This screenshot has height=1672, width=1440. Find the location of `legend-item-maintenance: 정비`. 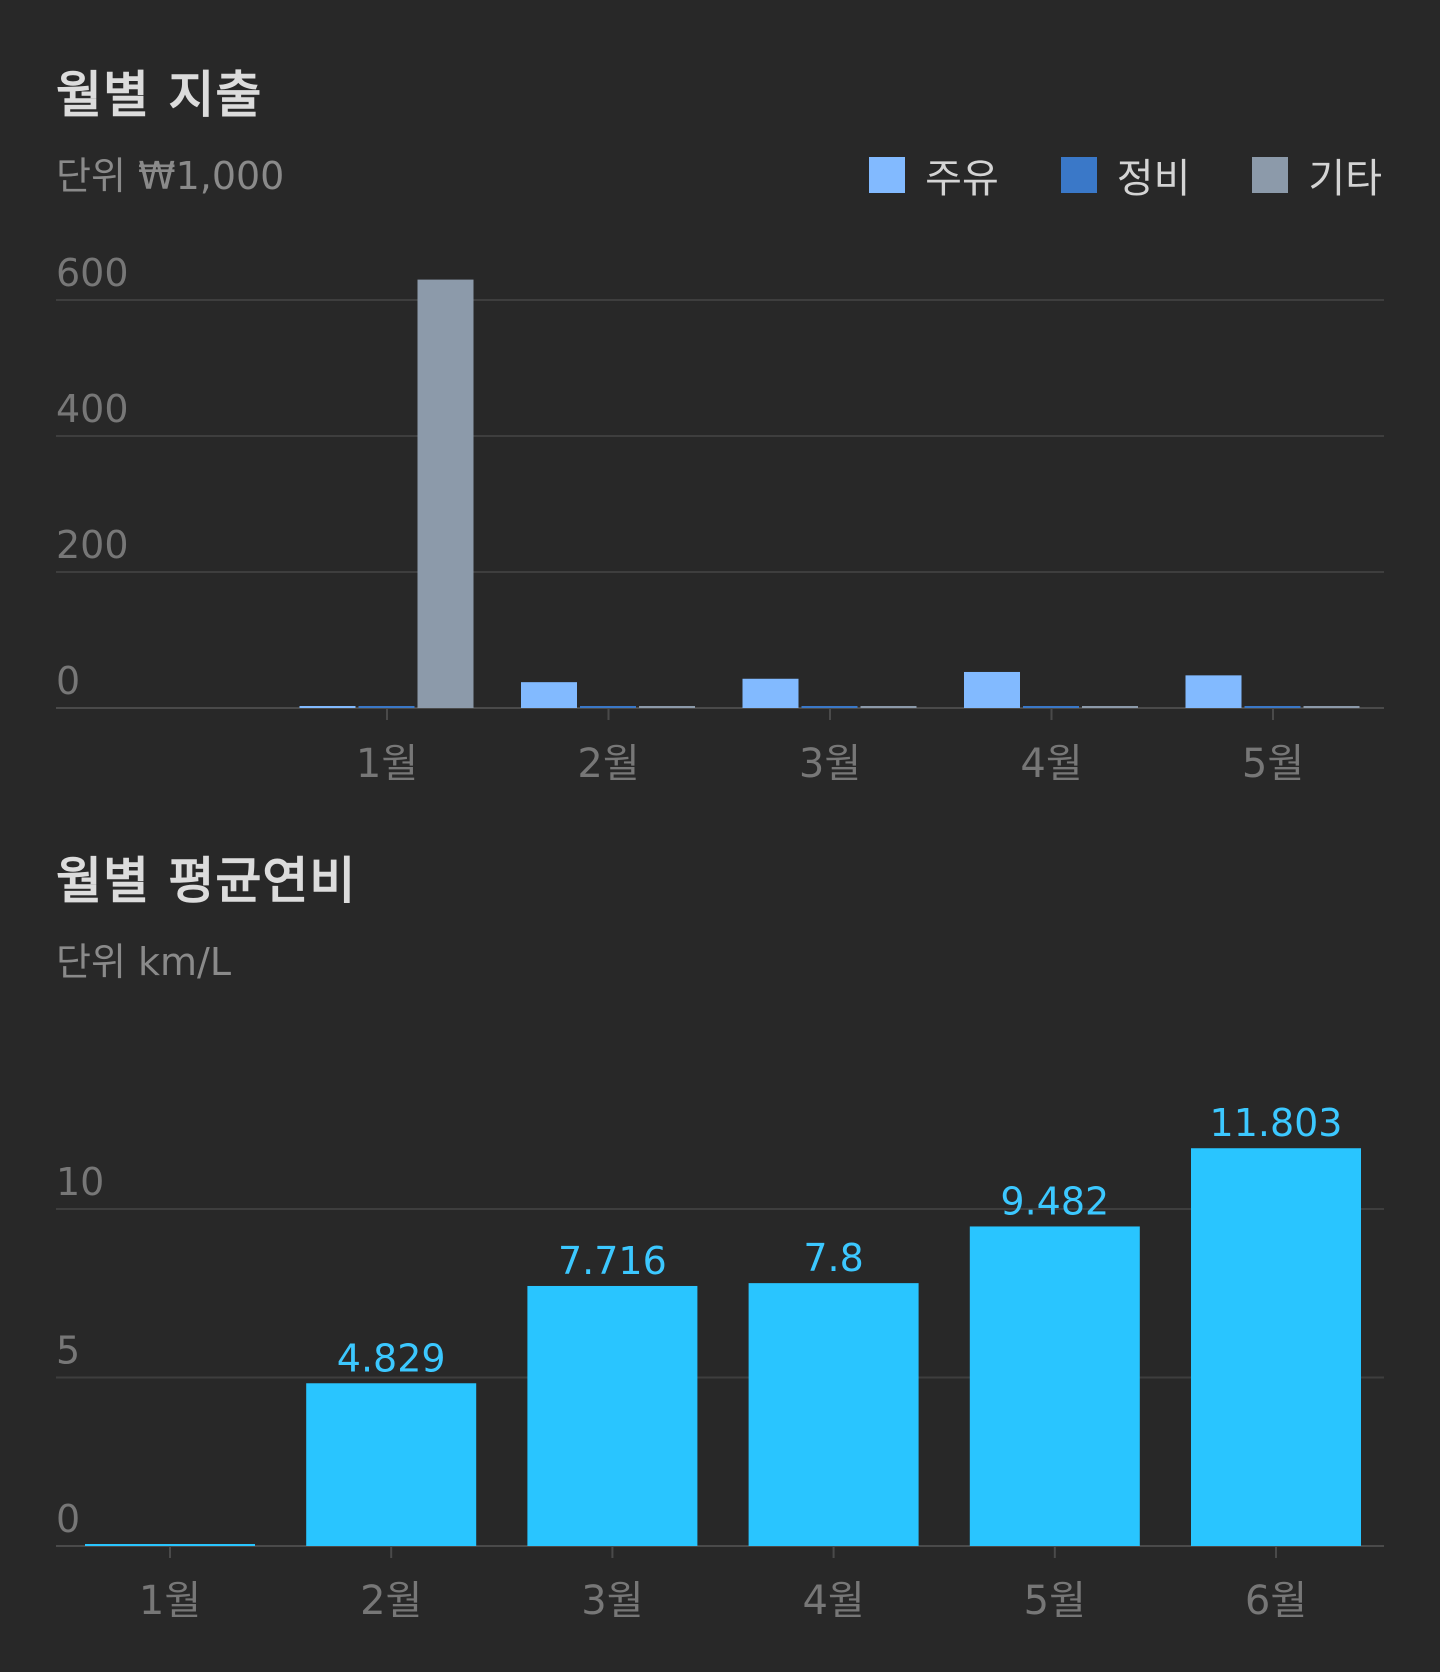

legend-item-maintenance: 정비 is located at coordinates (1125, 175).